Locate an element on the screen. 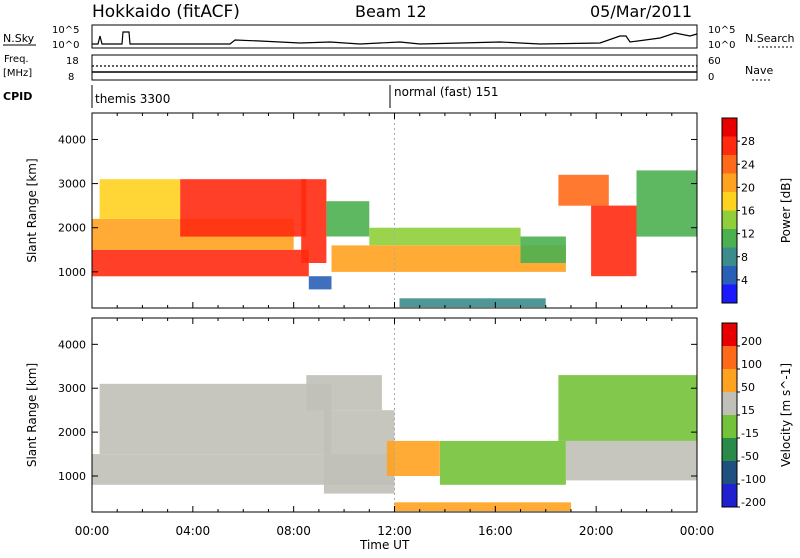 The width and height of the screenshot is (800, 558). colorbar-tick-label: 200 is located at coordinates (751, 341).